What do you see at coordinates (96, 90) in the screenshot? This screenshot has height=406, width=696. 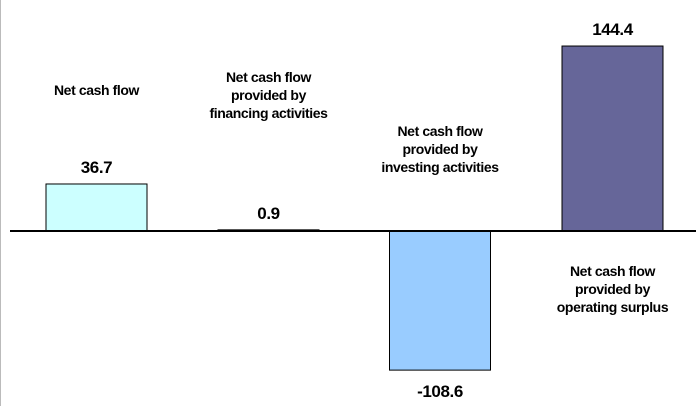 I see `category-label: Net cash flow` at bounding box center [96, 90].